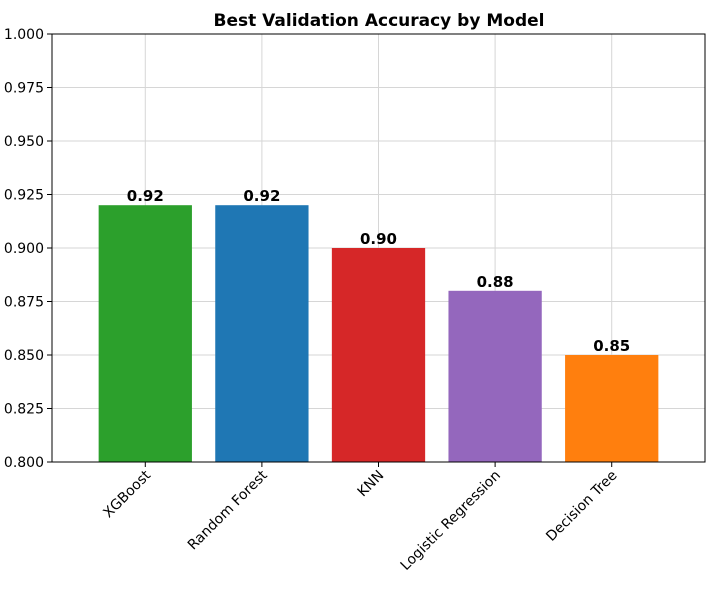 The width and height of the screenshot is (711, 592). Describe the element at coordinates (24, 356) in the screenshot. I see `y-tick-label: 0.850` at that location.